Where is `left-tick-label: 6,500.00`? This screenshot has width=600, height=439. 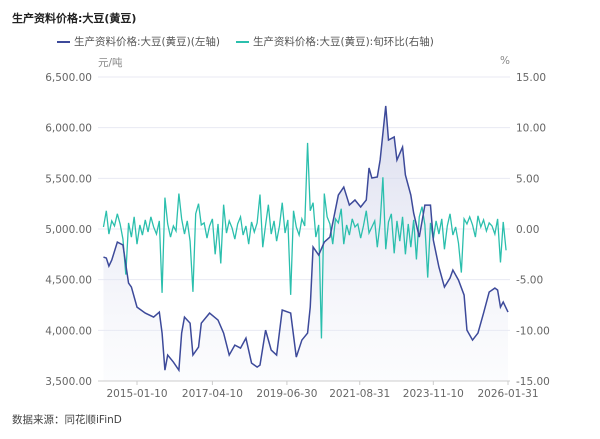 left-tick-label: 6,500.00 is located at coordinates (68, 78).